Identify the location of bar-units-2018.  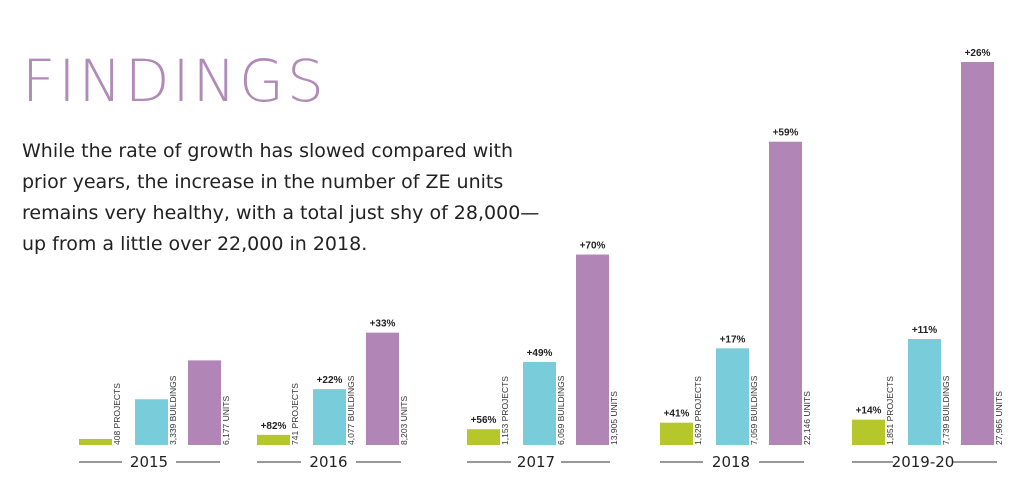
(785, 293).